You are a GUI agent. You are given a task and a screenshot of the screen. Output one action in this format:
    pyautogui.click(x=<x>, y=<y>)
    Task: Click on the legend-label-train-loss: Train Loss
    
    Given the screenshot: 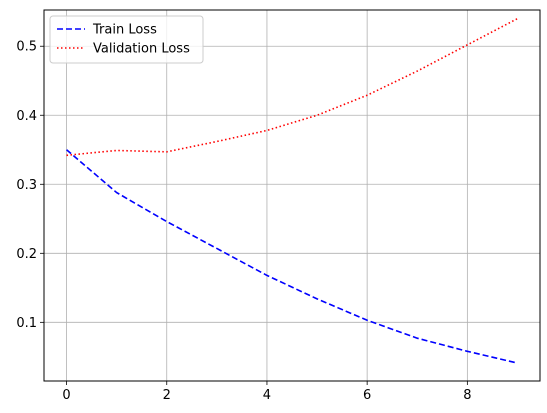 What is the action you would take?
    pyautogui.click(x=124, y=30)
    